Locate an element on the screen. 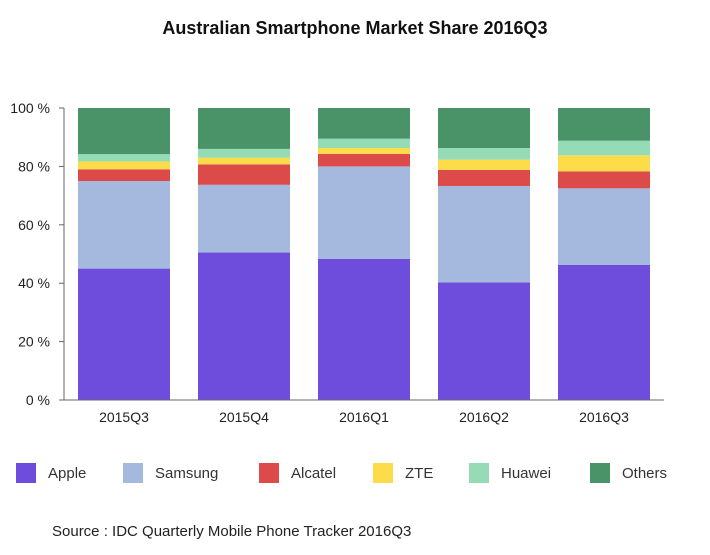 The width and height of the screenshot is (710, 555). bar-segment-others-2016q2 is located at coordinates (484, 128).